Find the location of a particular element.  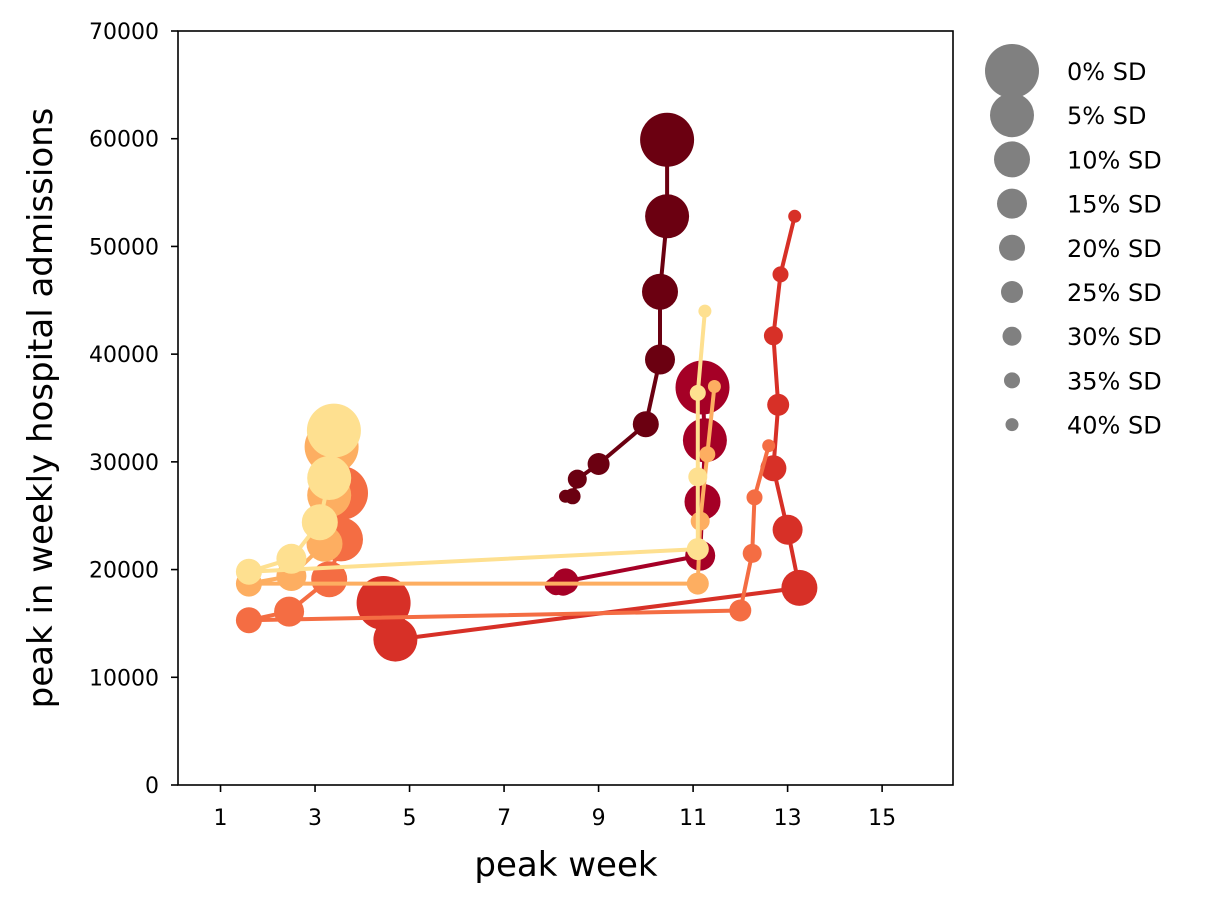

legend-label: 15% SD is located at coordinates (1114, 205).